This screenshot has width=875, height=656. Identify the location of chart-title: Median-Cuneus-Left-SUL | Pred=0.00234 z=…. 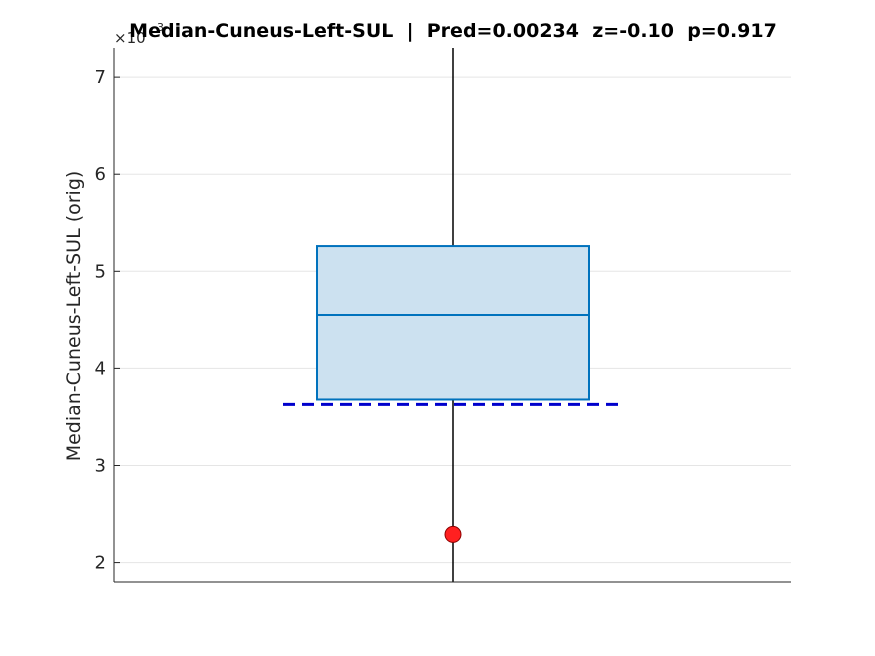
(453, 31).